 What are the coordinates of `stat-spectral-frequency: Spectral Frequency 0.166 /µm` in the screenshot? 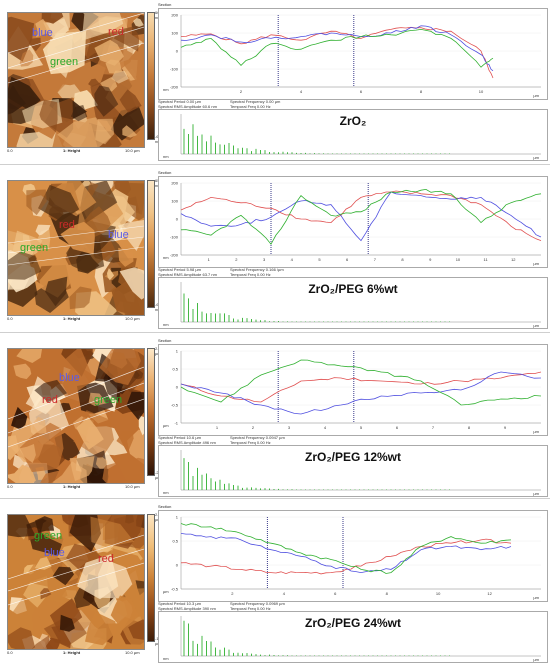 It's located at (257, 269).